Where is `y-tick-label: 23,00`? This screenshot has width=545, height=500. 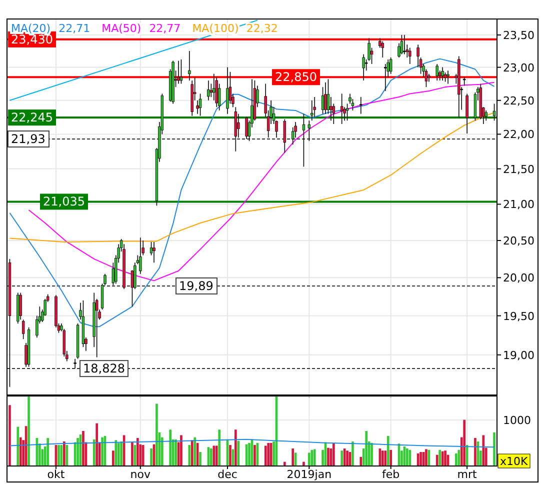
y-tick-label: 23,00 is located at coordinates (518, 67).